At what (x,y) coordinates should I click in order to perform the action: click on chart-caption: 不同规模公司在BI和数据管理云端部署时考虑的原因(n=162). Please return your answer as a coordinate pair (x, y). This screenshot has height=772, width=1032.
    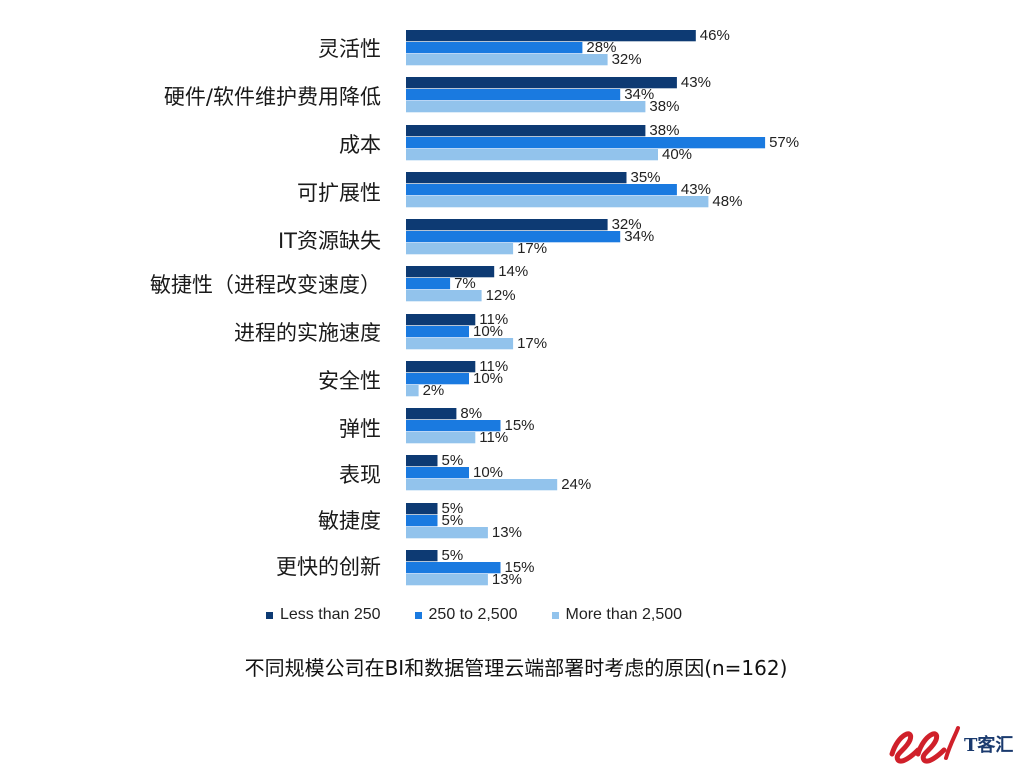
    Looking at the image, I should click on (516, 668).